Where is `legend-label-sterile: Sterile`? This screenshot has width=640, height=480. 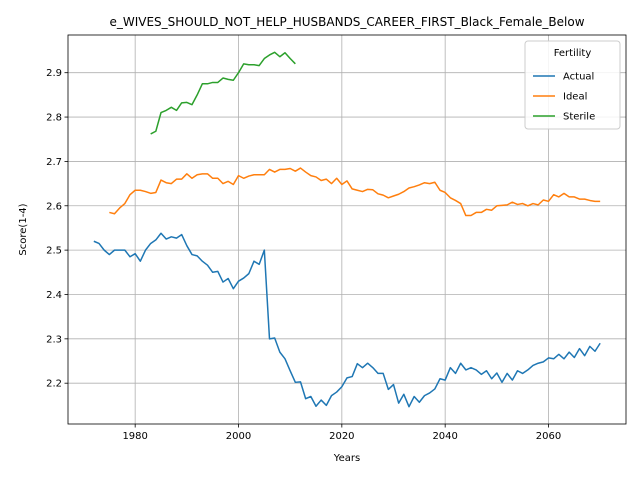 legend-label-sterile: Sterile is located at coordinates (579, 117).